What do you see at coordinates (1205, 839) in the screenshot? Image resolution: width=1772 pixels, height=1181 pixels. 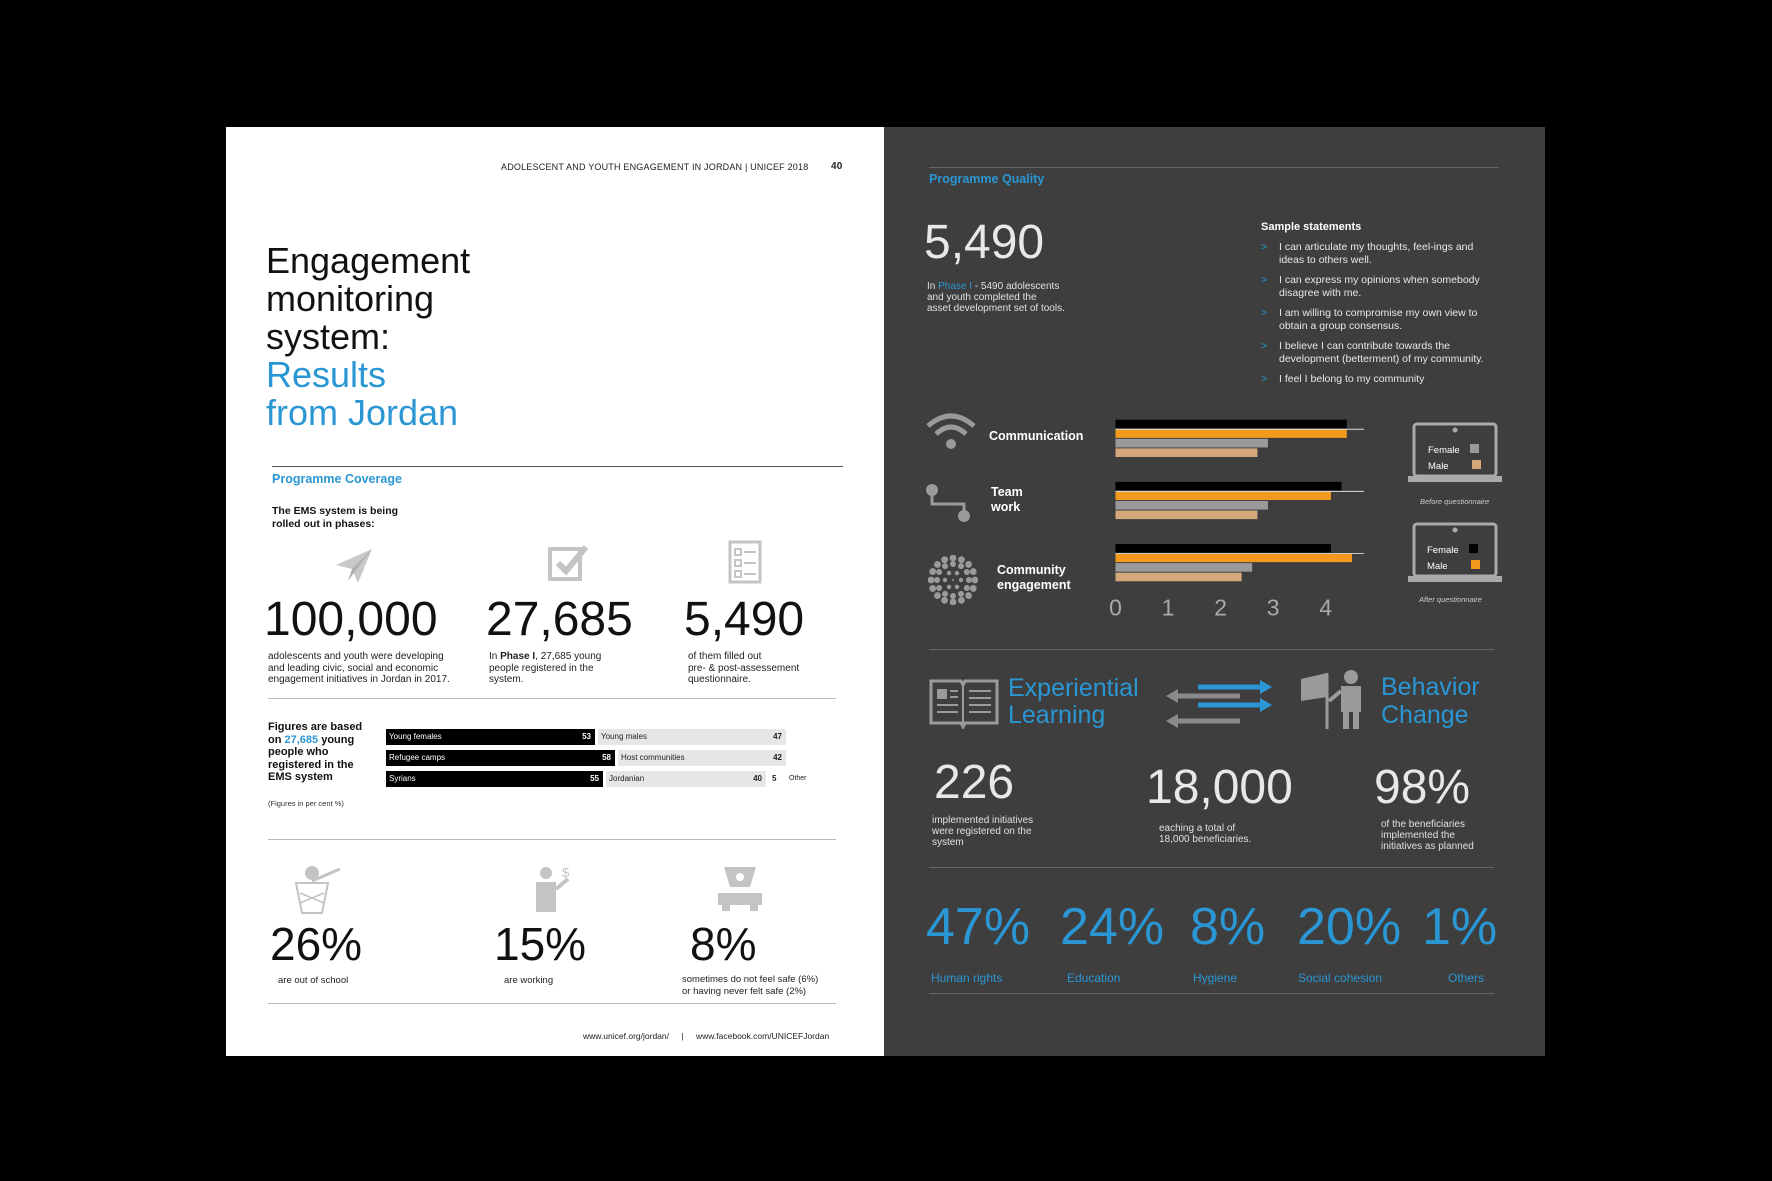 I see `desc-line: 18,000 beneficiaries.` at bounding box center [1205, 839].